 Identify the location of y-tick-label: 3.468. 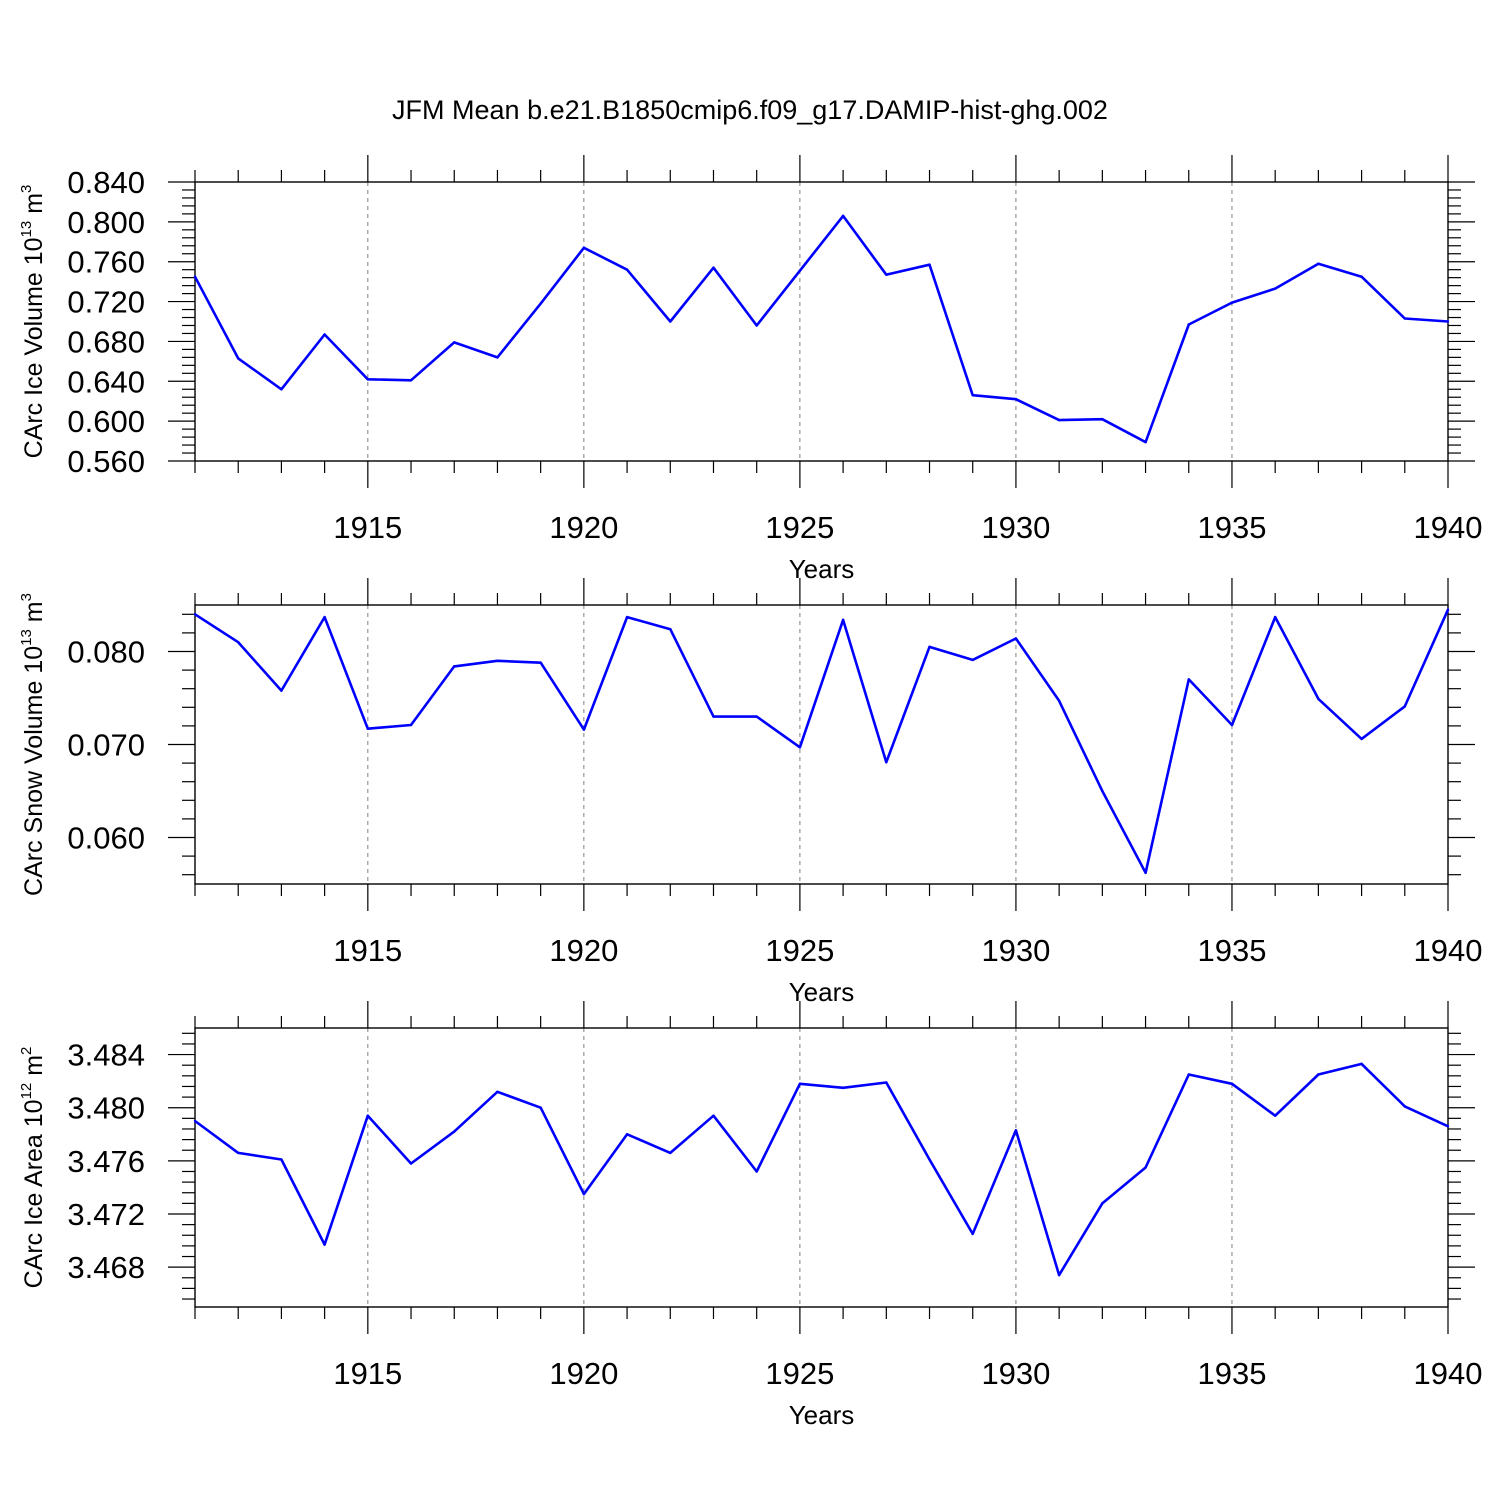
(106, 1267).